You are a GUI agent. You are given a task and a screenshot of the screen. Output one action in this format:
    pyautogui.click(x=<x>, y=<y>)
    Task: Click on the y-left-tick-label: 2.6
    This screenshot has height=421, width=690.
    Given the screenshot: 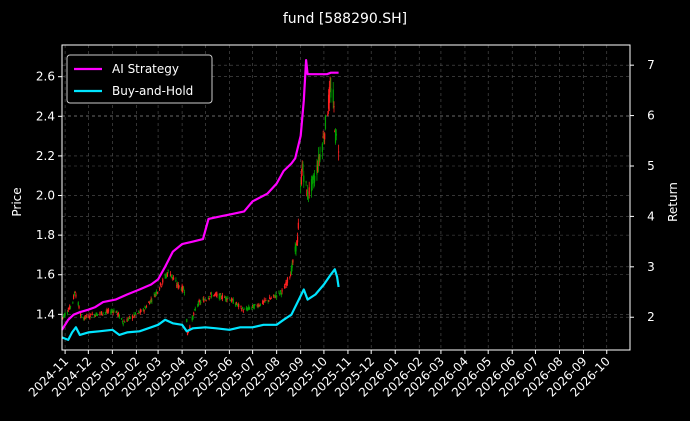 What is the action you would take?
    pyautogui.click(x=45, y=77)
    